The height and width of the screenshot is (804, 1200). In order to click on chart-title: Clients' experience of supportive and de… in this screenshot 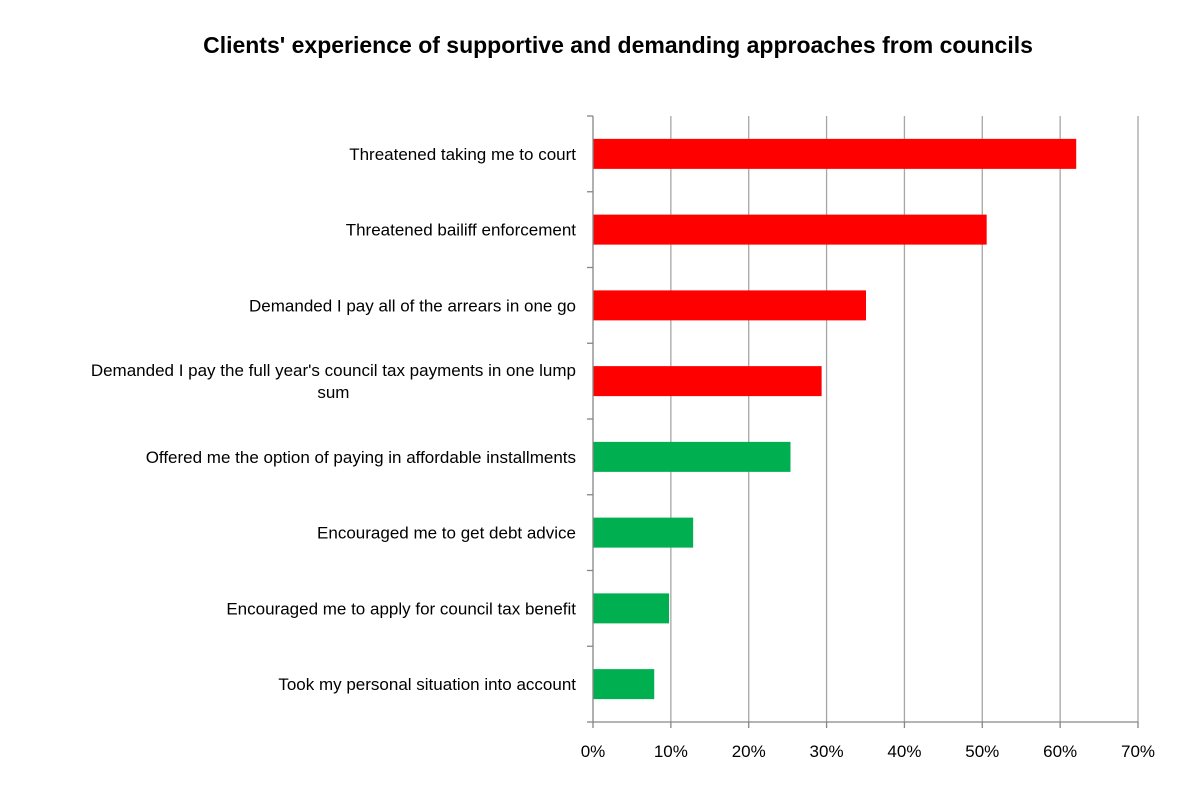, I will do `click(618, 45)`.